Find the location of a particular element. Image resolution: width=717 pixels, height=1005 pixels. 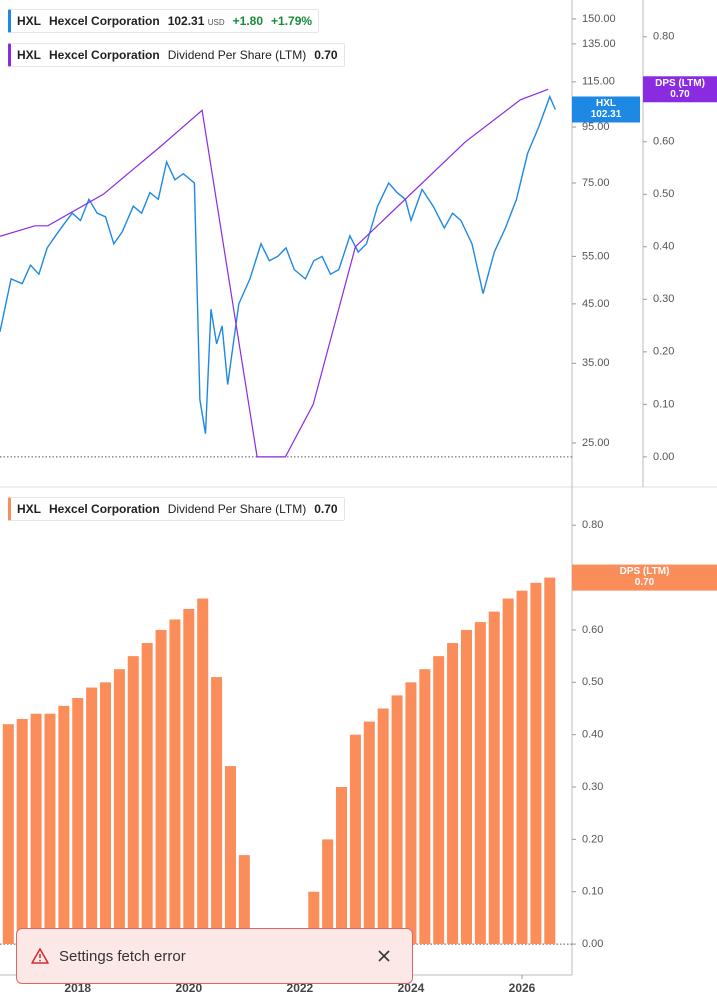

x-tick-label: 2020 is located at coordinates (188, 988).